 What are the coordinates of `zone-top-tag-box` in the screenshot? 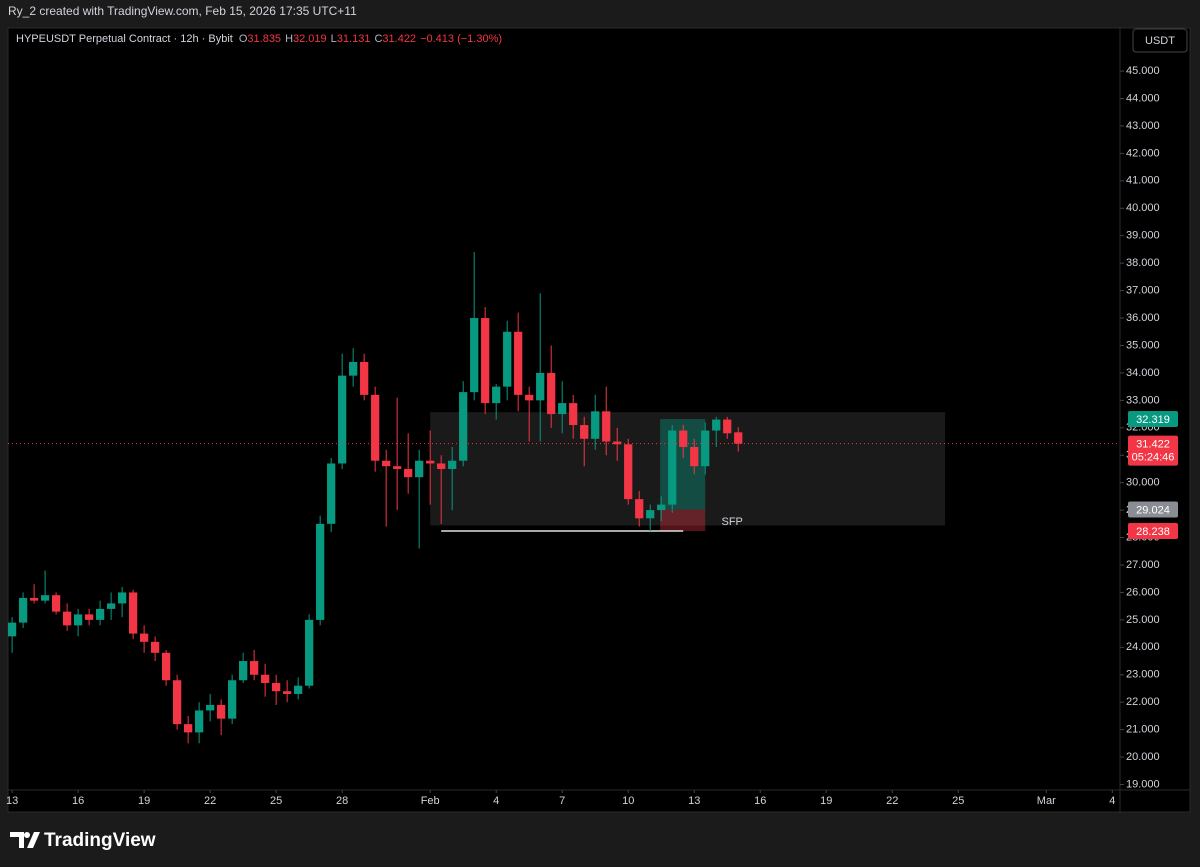 It's located at (1153, 419).